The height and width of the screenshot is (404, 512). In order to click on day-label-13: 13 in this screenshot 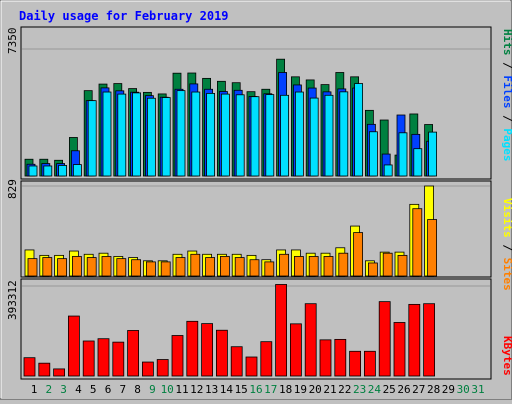, I will do `click(211, 389)`.